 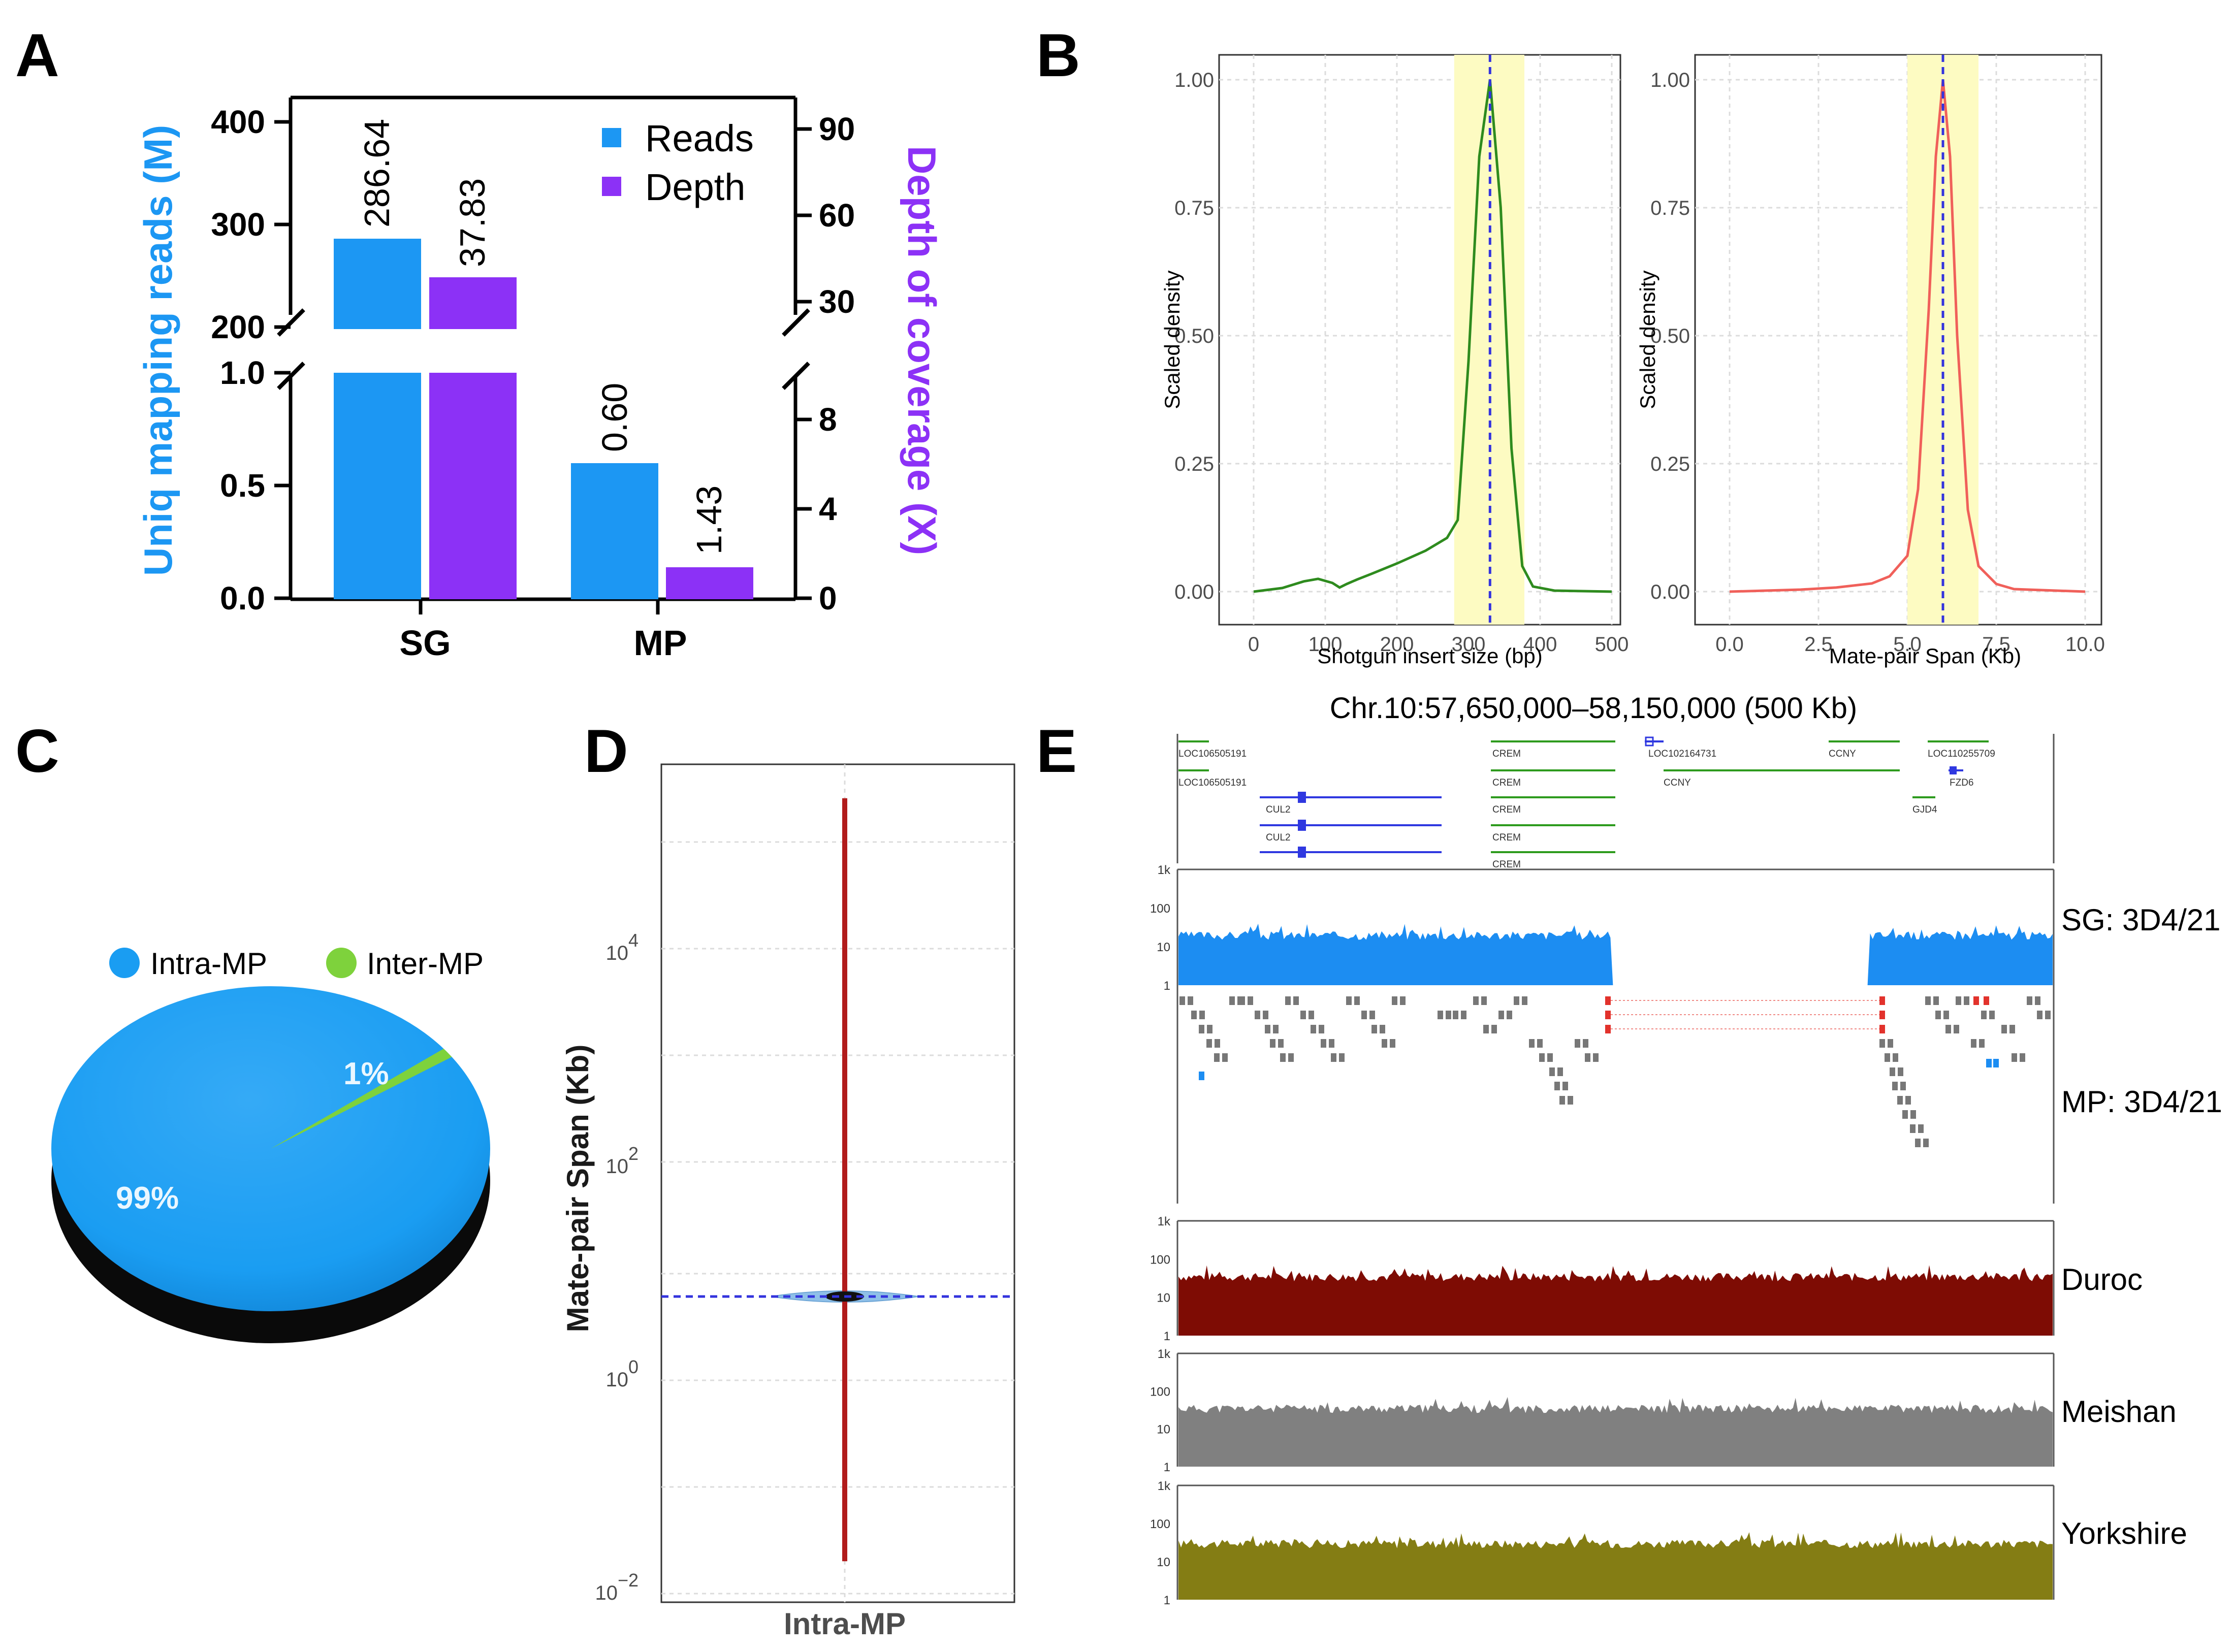 I want to click on a-y2label: Depth of coverage (X), so click(x=922, y=351).